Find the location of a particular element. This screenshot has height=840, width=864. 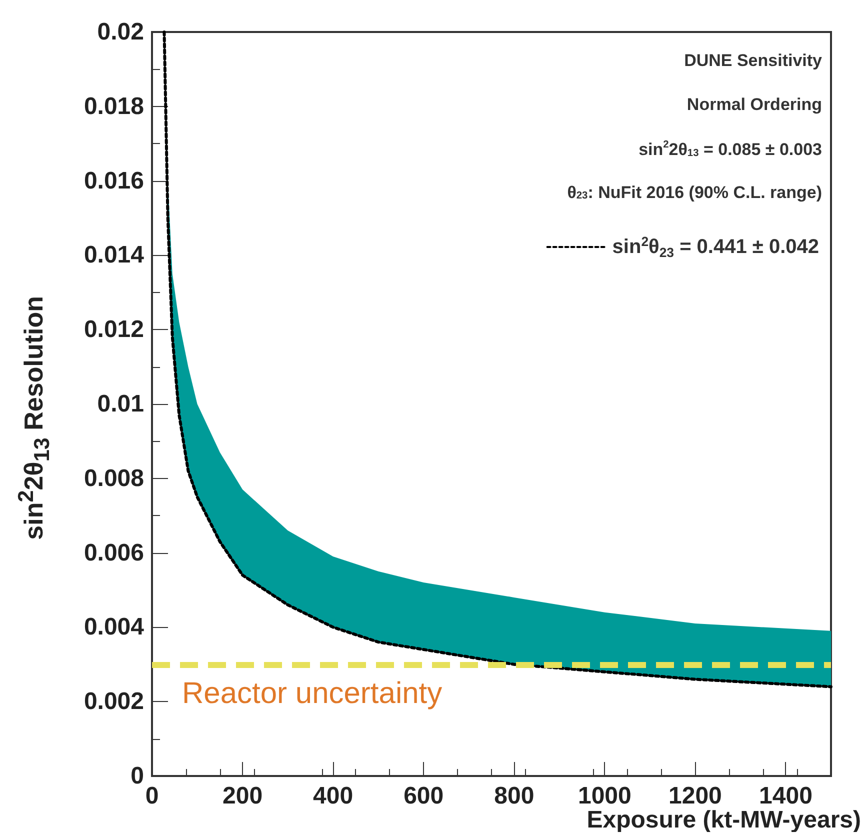

y-tick-label: 0.008 is located at coordinates (114, 478).